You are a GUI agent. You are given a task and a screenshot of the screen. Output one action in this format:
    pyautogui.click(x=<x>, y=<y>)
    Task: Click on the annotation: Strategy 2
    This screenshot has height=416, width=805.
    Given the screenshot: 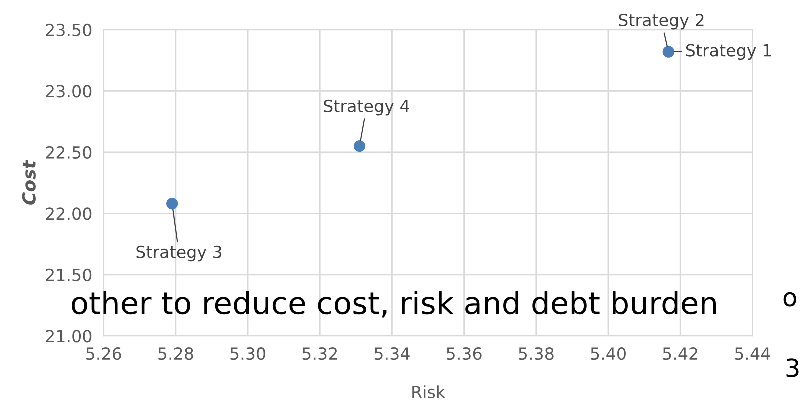 What is the action you would take?
    pyautogui.click(x=661, y=22)
    